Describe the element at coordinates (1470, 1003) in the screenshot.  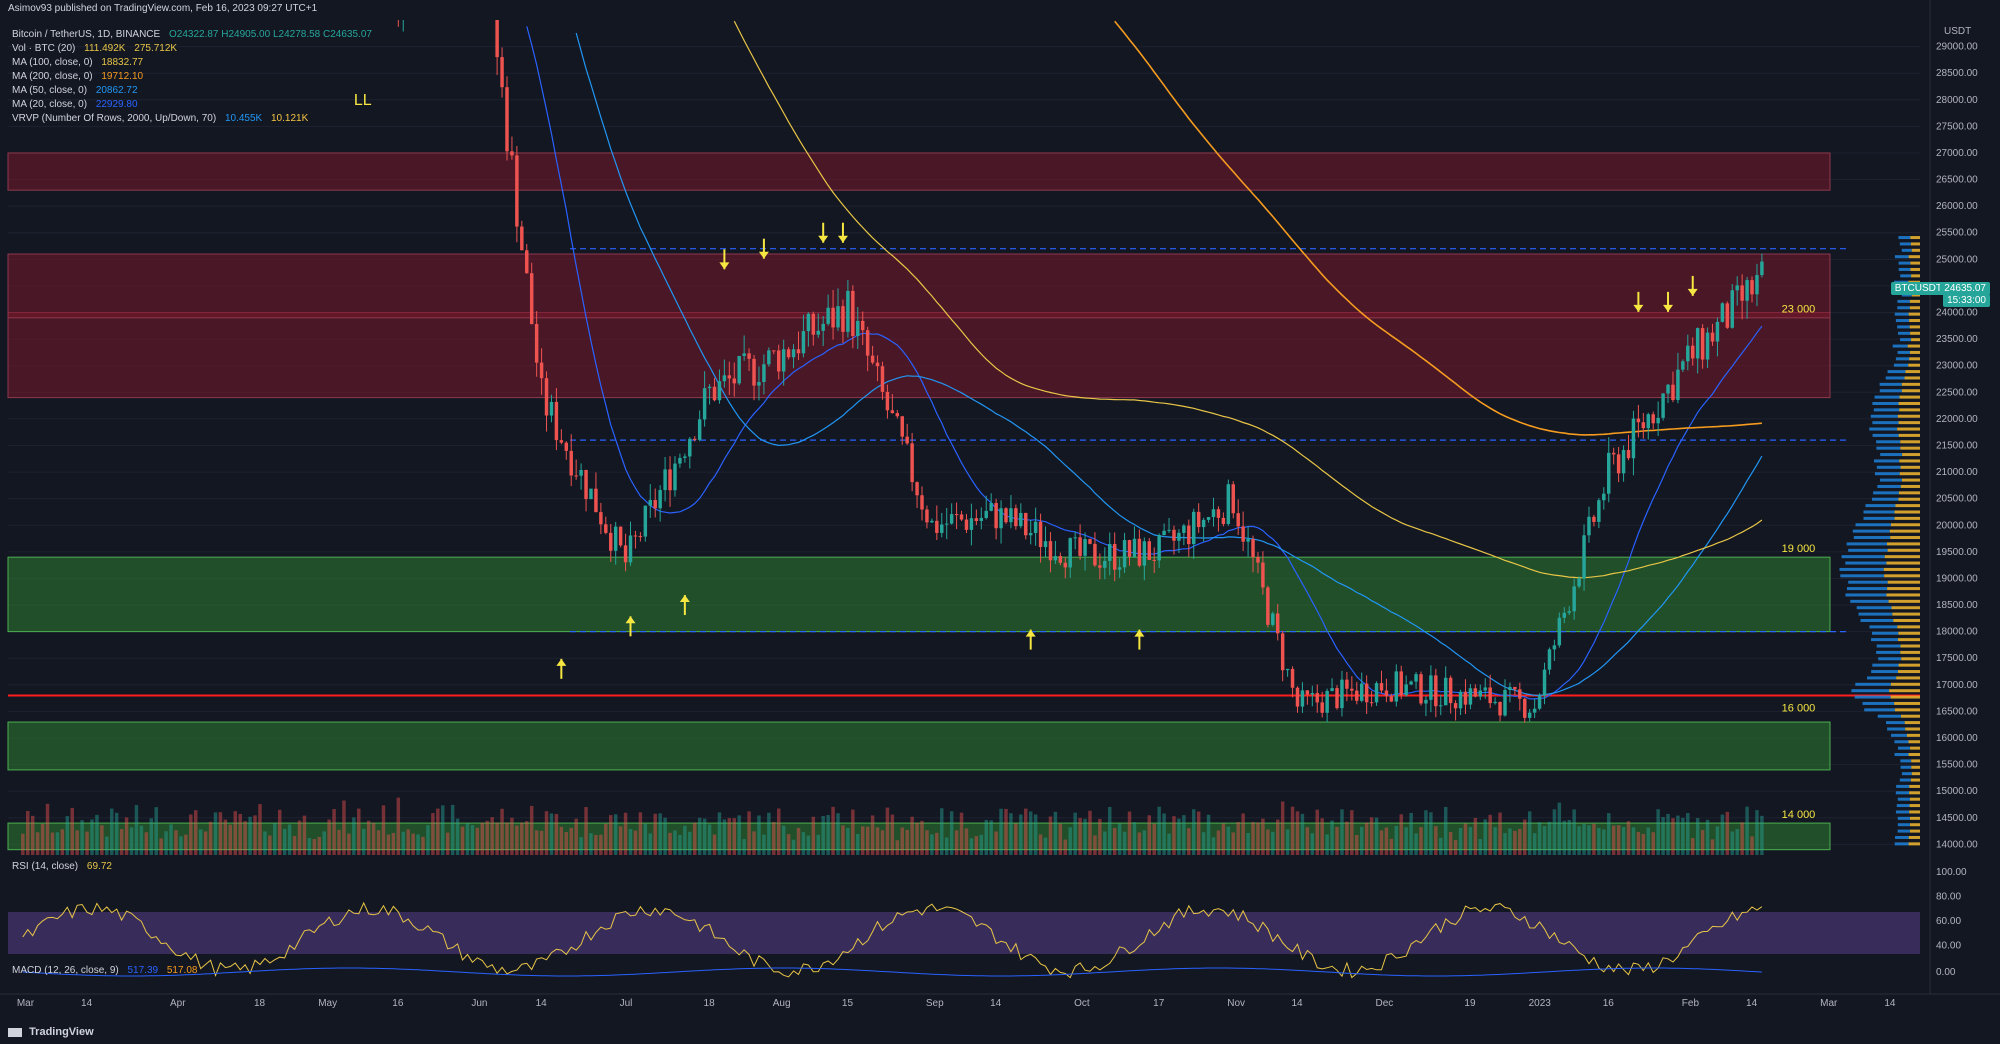
I see `time-tick: 19` at that location.